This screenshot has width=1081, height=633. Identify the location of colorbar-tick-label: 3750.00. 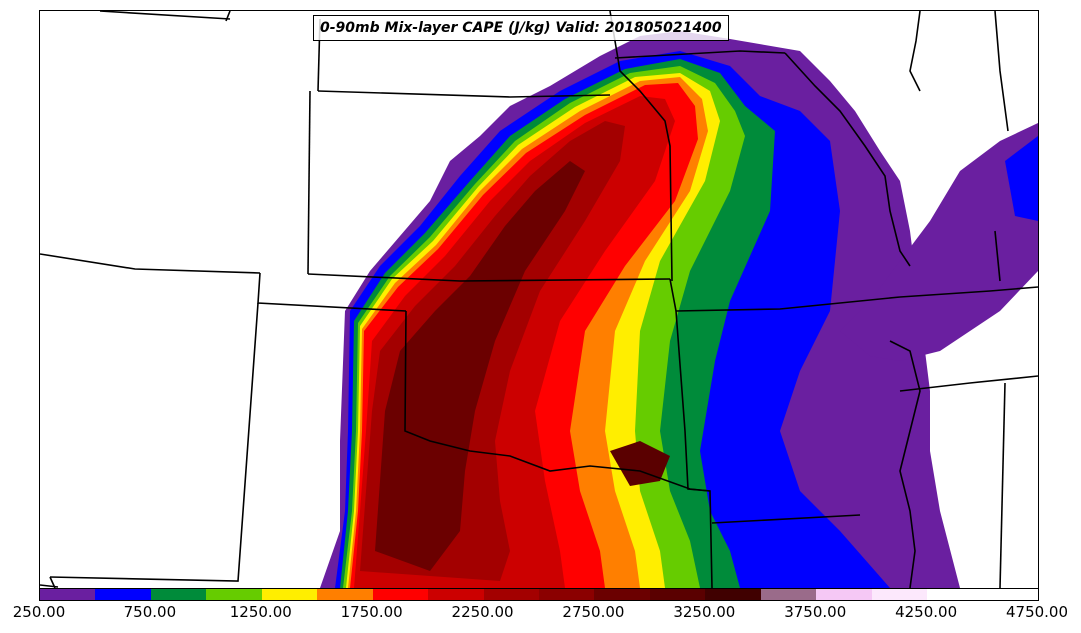
(815, 612).